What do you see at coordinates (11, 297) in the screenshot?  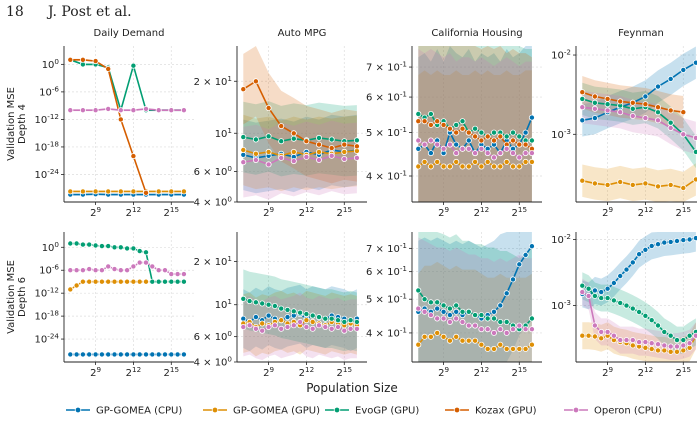 I see `row-label: Validation MSE` at bounding box center [11, 297].